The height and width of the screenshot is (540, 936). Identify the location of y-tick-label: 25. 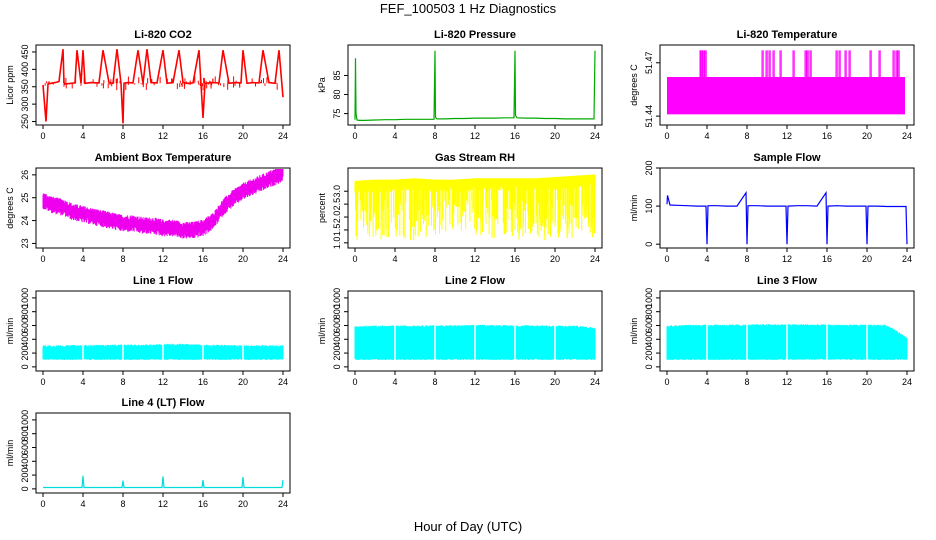
(25, 198).